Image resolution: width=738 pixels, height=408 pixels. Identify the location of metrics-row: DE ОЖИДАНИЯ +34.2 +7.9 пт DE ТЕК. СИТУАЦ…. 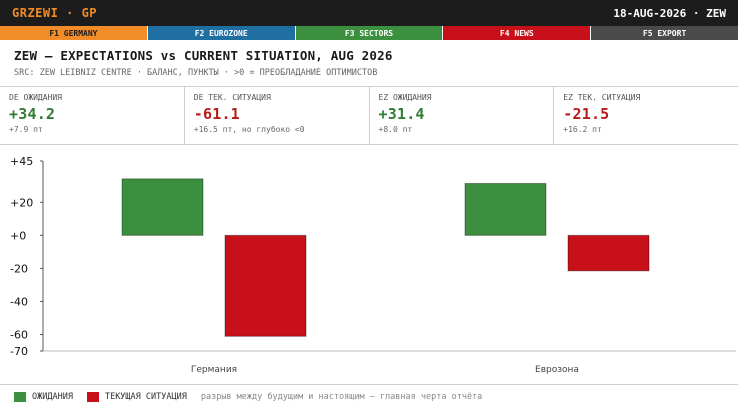
(369, 116).